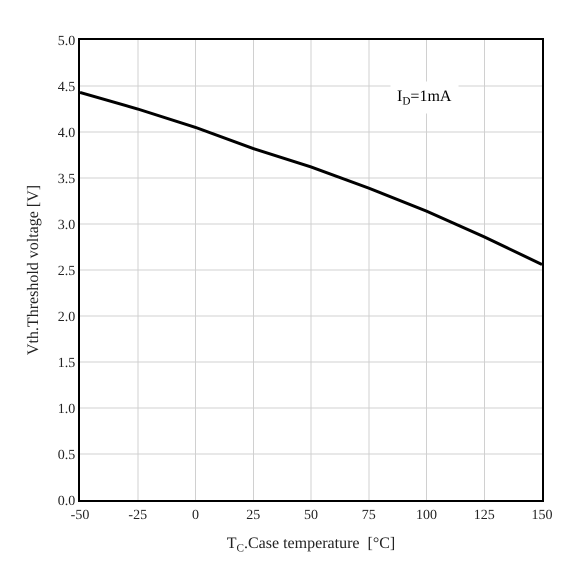  I want to click on x-tick-label: 25, so click(253, 515).